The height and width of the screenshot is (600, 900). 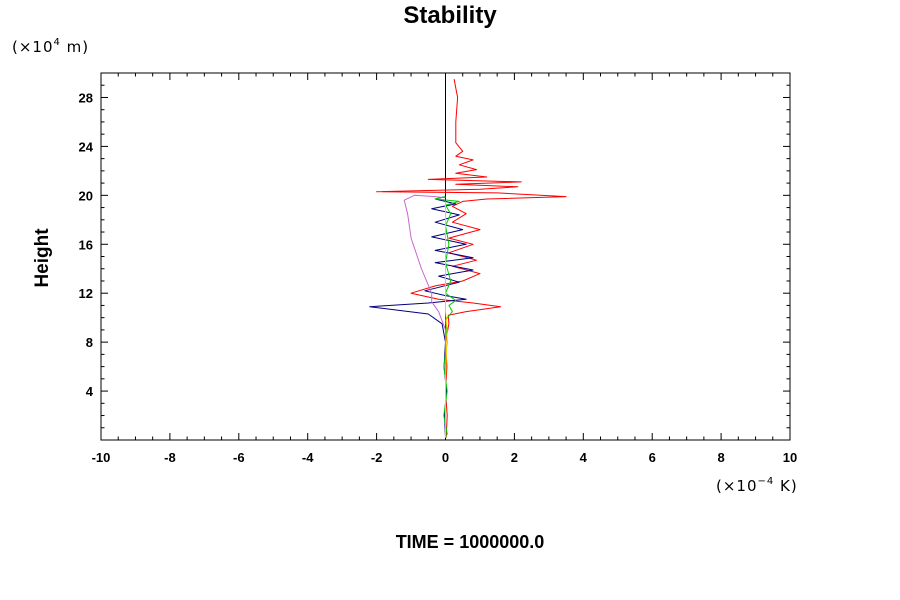 I want to click on chart-title: Stability, so click(x=450, y=15).